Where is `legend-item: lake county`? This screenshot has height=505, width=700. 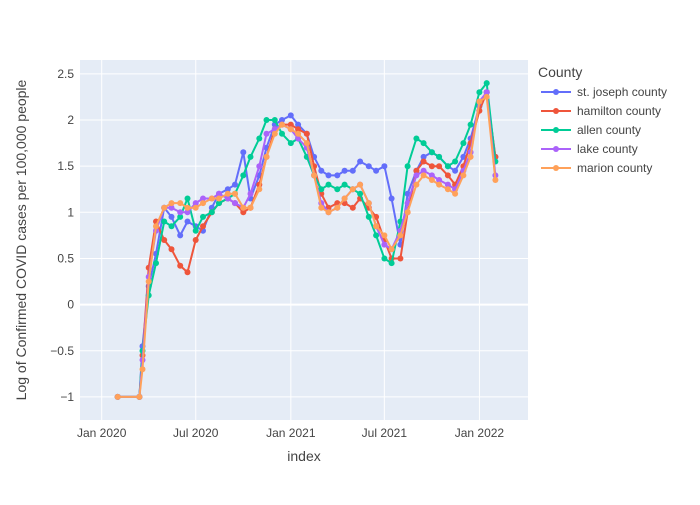 legend-item: lake county is located at coordinates (589, 149).